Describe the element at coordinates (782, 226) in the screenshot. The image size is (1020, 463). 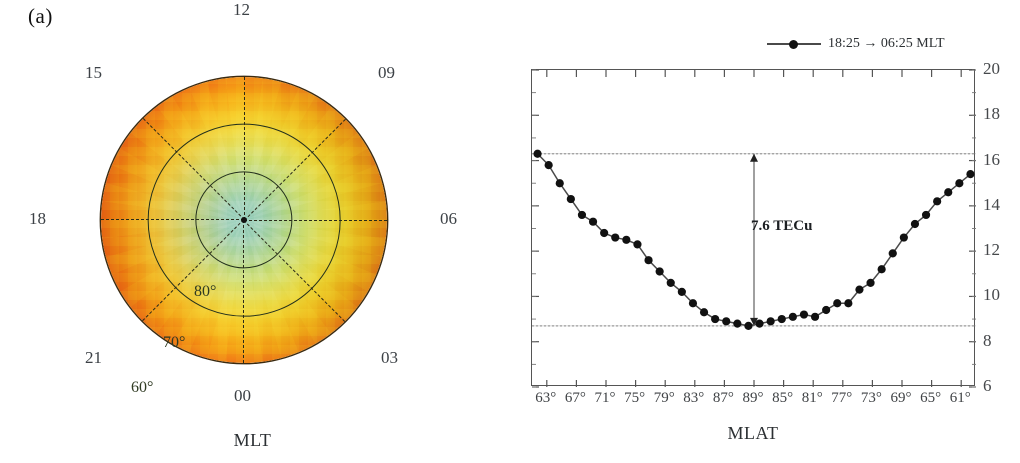
I see `delta-annotation: 7.6 TECu` at that location.